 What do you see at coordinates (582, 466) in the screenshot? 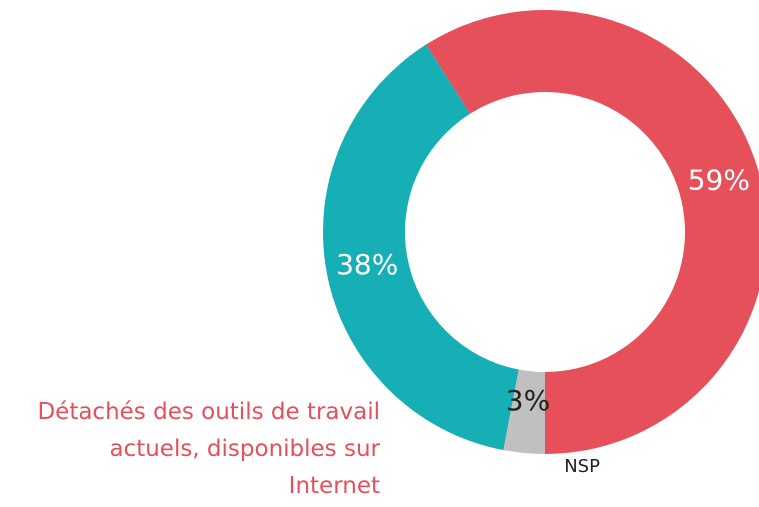
I see `category-label: NSP` at bounding box center [582, 466].